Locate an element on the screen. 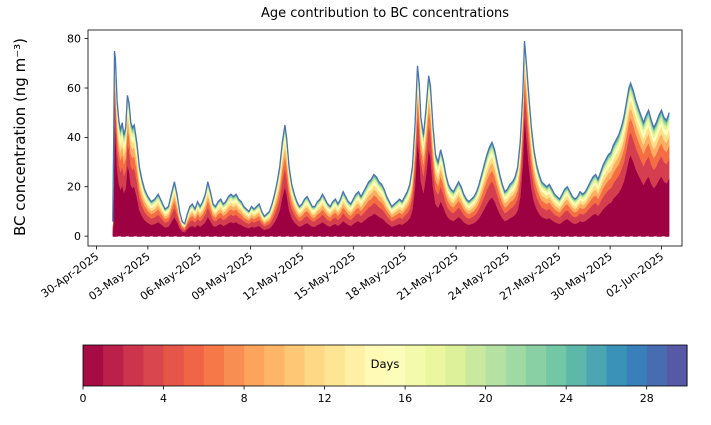 The image size is (711, 425). svg-text: 02-Jun-2025 is located at coordinates (635, 275).